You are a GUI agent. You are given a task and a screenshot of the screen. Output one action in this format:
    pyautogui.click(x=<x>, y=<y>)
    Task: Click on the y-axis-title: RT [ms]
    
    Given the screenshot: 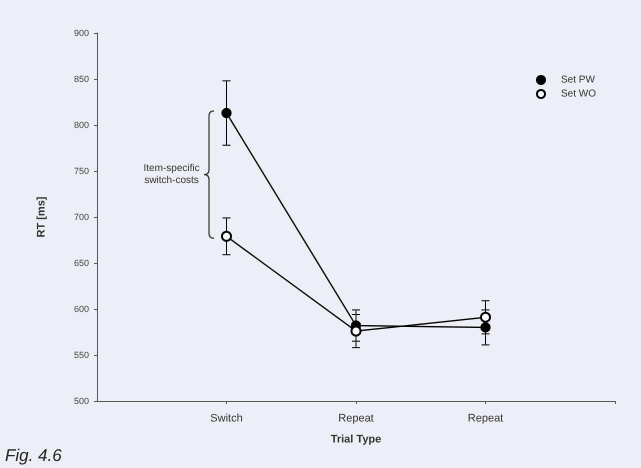 What is the action you would take?
    pyautogui.click(x=42, y=217)
    